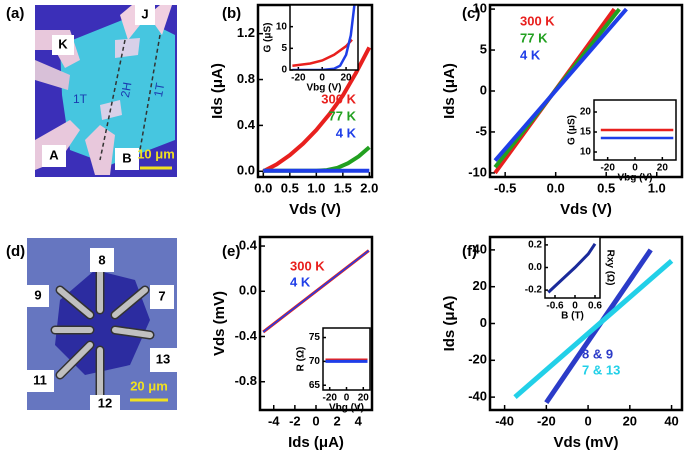  Describe the element at coordinates (601, 369) in the screenshot. I see `legend-label: 7 & 13` at that location.